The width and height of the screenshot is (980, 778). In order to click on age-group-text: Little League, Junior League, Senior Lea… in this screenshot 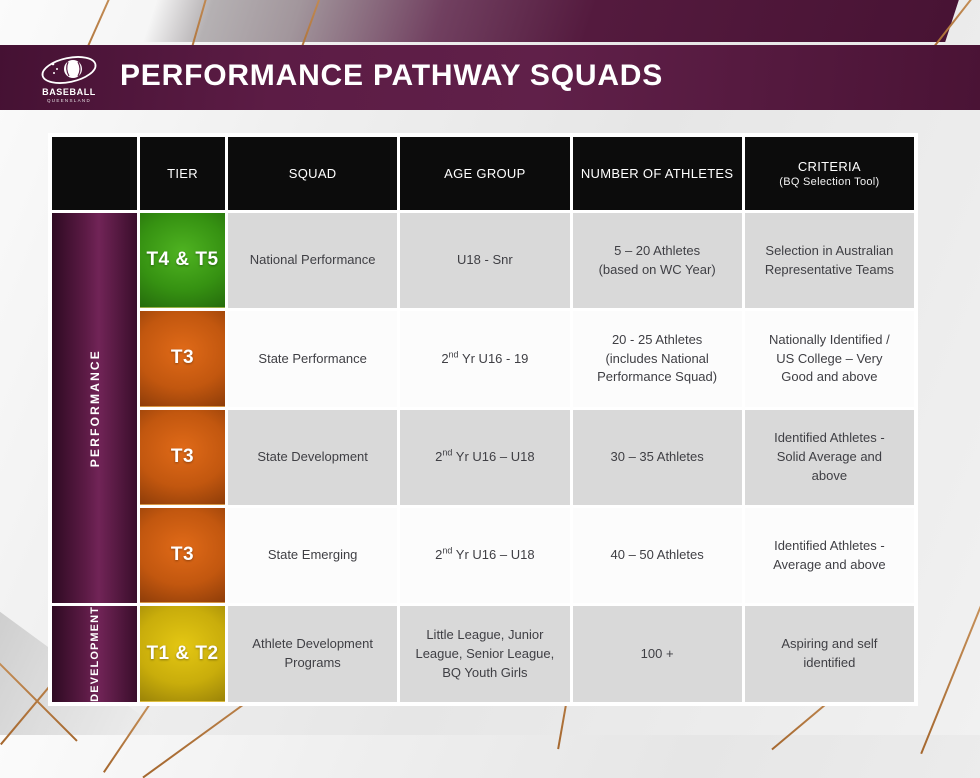, I will do `click(484, 654)`.